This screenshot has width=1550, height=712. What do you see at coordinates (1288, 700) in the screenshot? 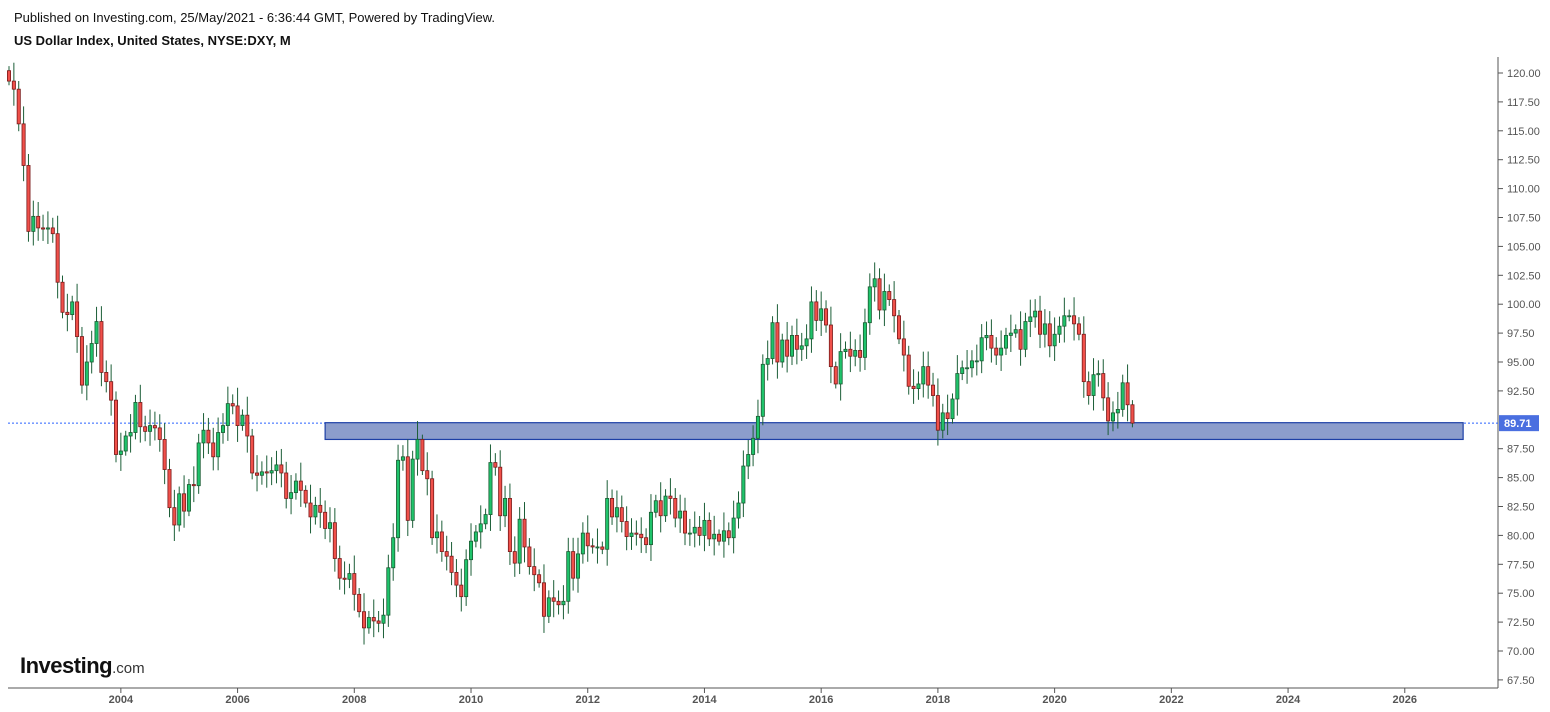
I see `x-tick-label: 2024` at bounding box center [1288, 700].